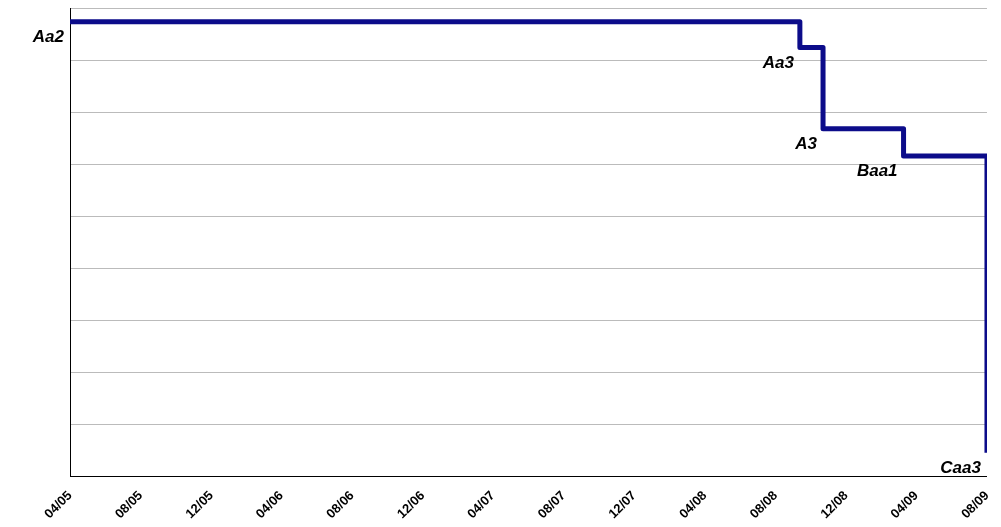 Image resolution: width=1001 pixels, height=527 pixels. Describe the element at coordinates (48, 36) in the screenshot. I see `annotation: Aa2` at that location.